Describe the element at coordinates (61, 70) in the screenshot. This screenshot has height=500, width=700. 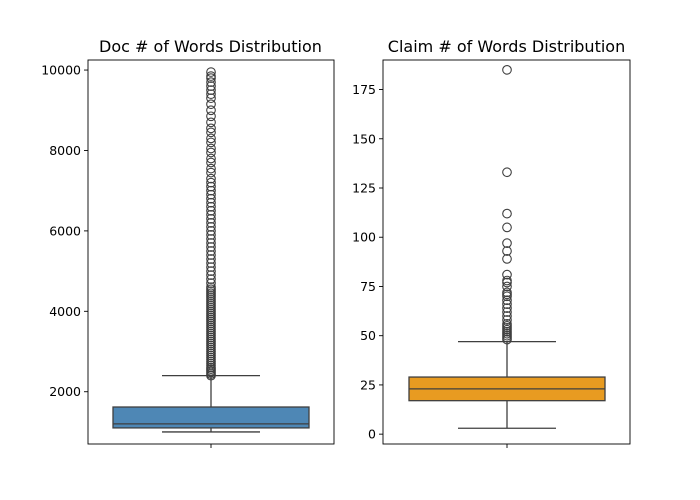
I see `y-tick-label: 10000` at that location.